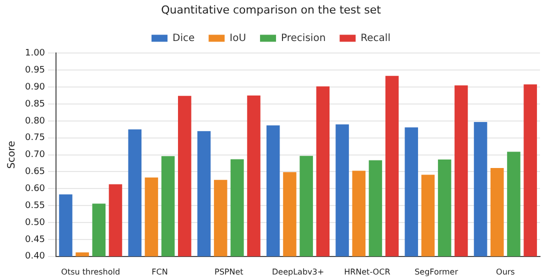 The height and width of the screenshot is (280, 550). What do you see at coordinates (367, 271) in the screenshot?
I see `x-tick-label: HRNet-OCR` at bounding box center [367, 271].